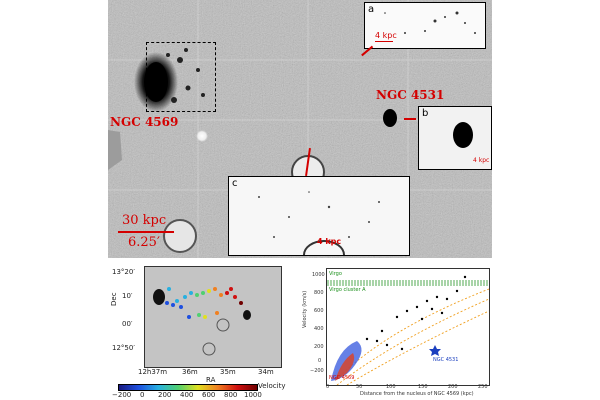 The height and width of the screenshot is (400, 600). I want to click on dec-axis-label: Dec, so click(114, 299).